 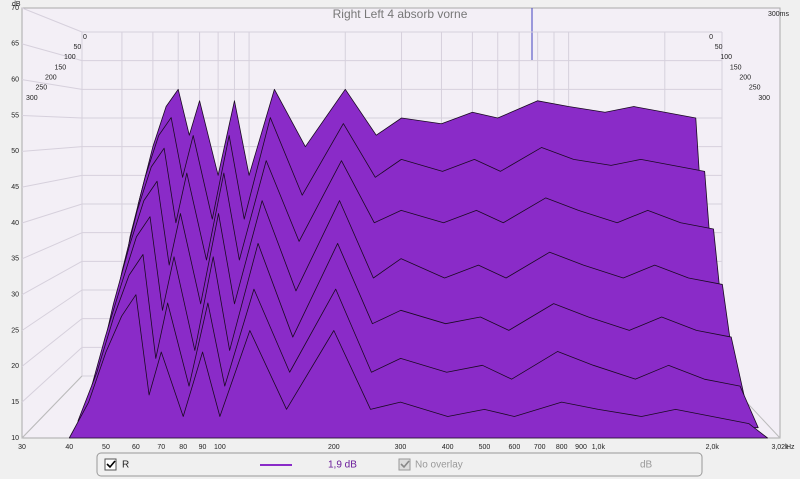 I want to click on y-tick-label: 50, so click(x=15, y=151).